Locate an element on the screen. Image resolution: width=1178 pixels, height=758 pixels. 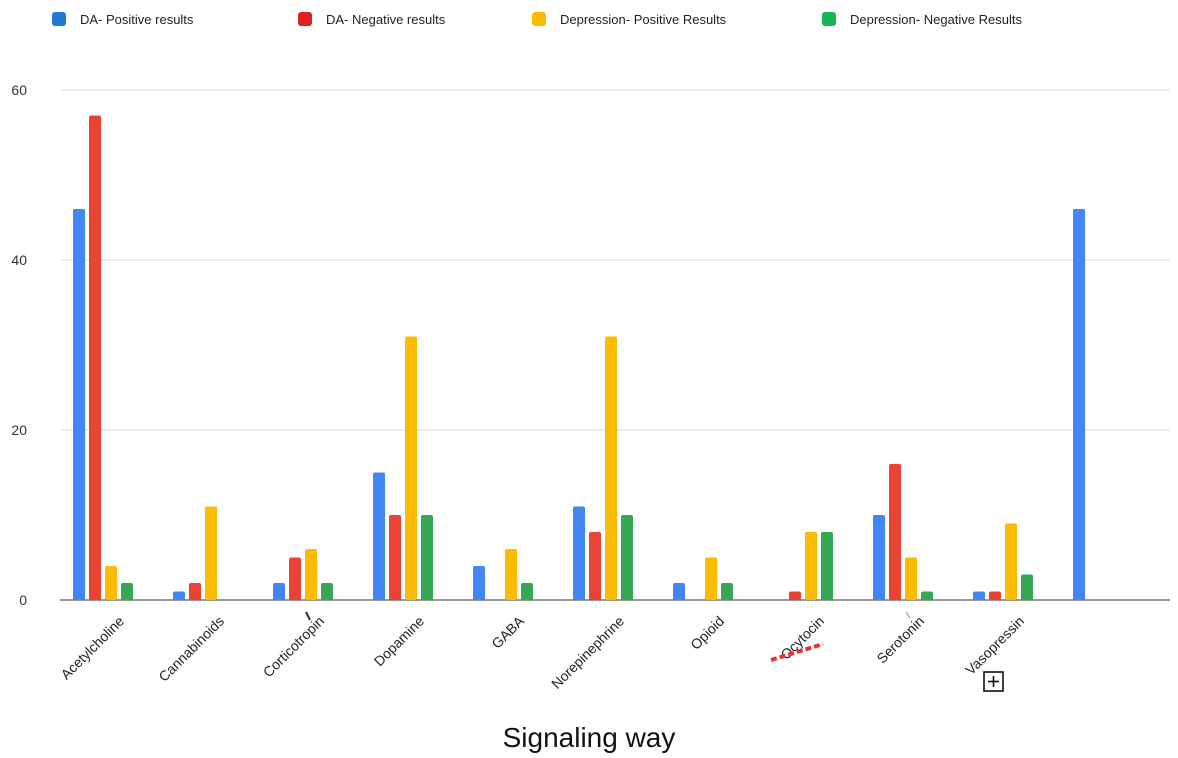
x-tick-label: Corticotropin is located at coordinates (293, 646).